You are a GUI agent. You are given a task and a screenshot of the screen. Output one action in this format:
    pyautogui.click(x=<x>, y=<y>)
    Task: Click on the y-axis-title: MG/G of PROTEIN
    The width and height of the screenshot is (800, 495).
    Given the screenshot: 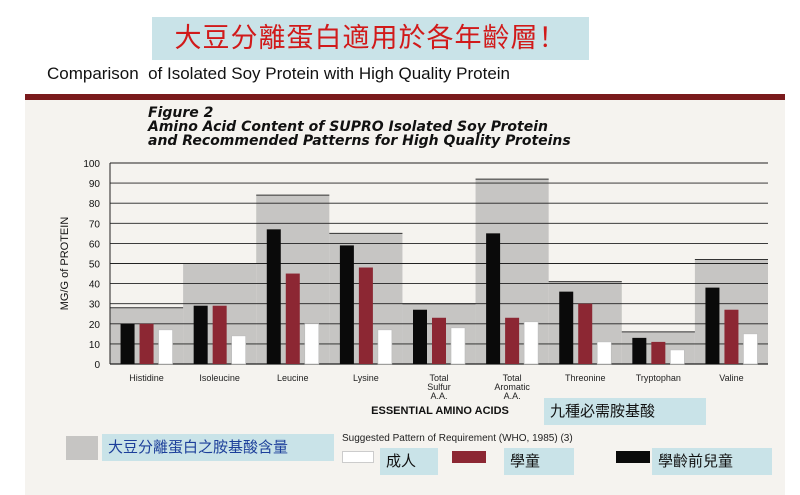 What is the action you would take?
    pyautogui.click(x=65, y=264)
    